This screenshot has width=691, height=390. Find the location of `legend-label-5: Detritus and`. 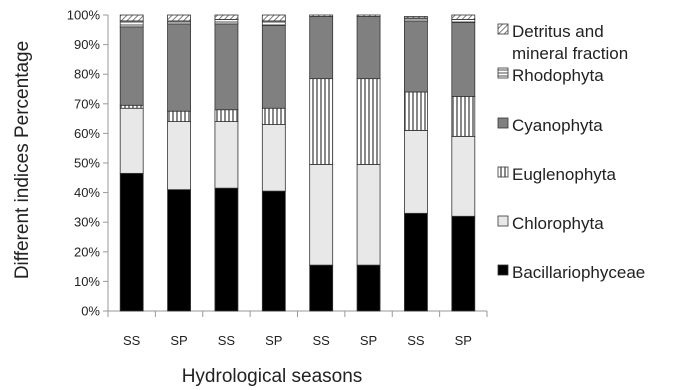

legend-label-5: Detritus and is located at coordinates (558, 31).